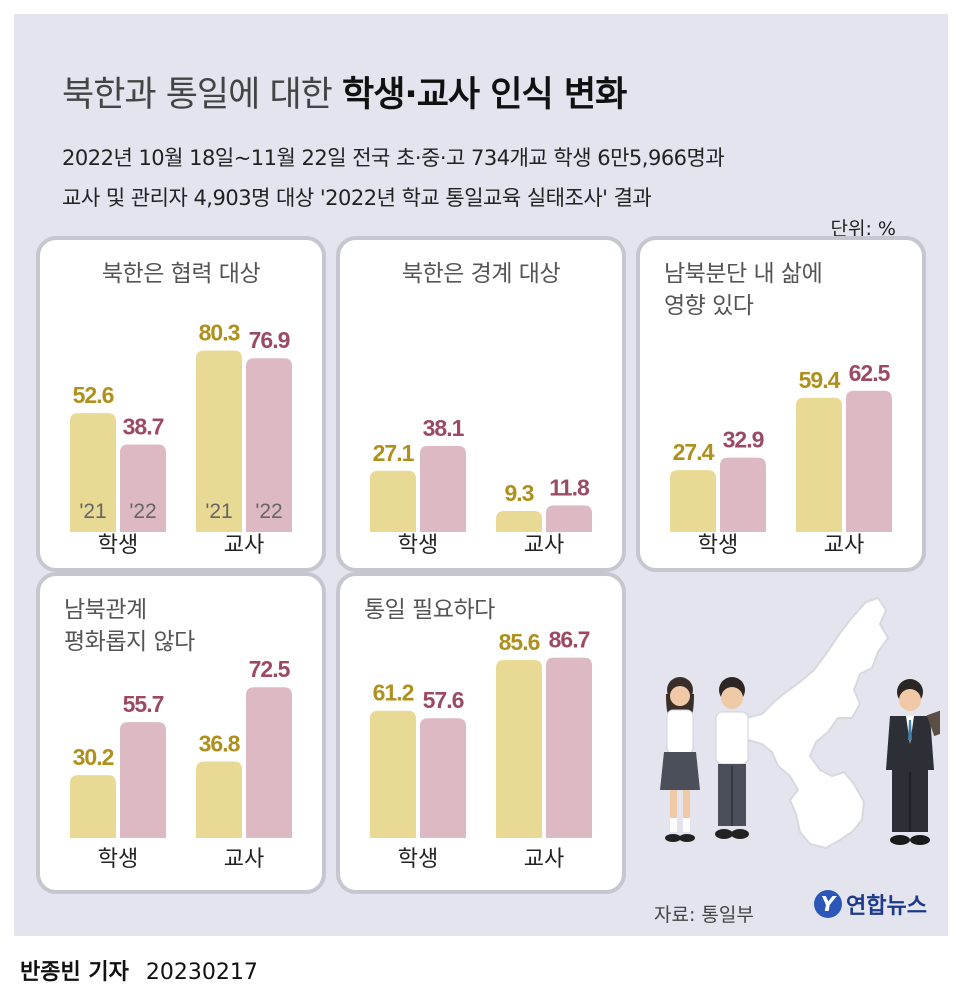 The width and height of the screenshot is (962, 1001). Describe the element at coordinates (743, 440) in the screenshot. I see `value-label: 32.9` at that location.